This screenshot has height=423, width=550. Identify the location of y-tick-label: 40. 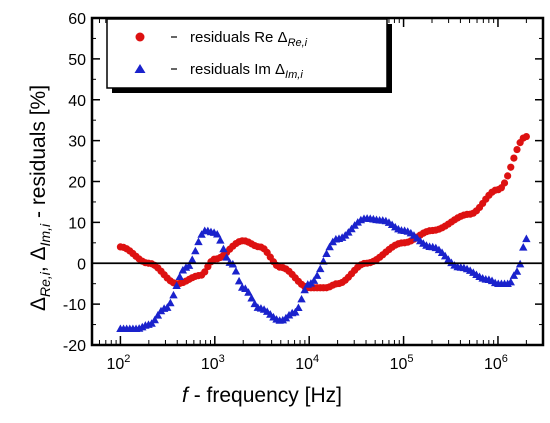
(77, 101).